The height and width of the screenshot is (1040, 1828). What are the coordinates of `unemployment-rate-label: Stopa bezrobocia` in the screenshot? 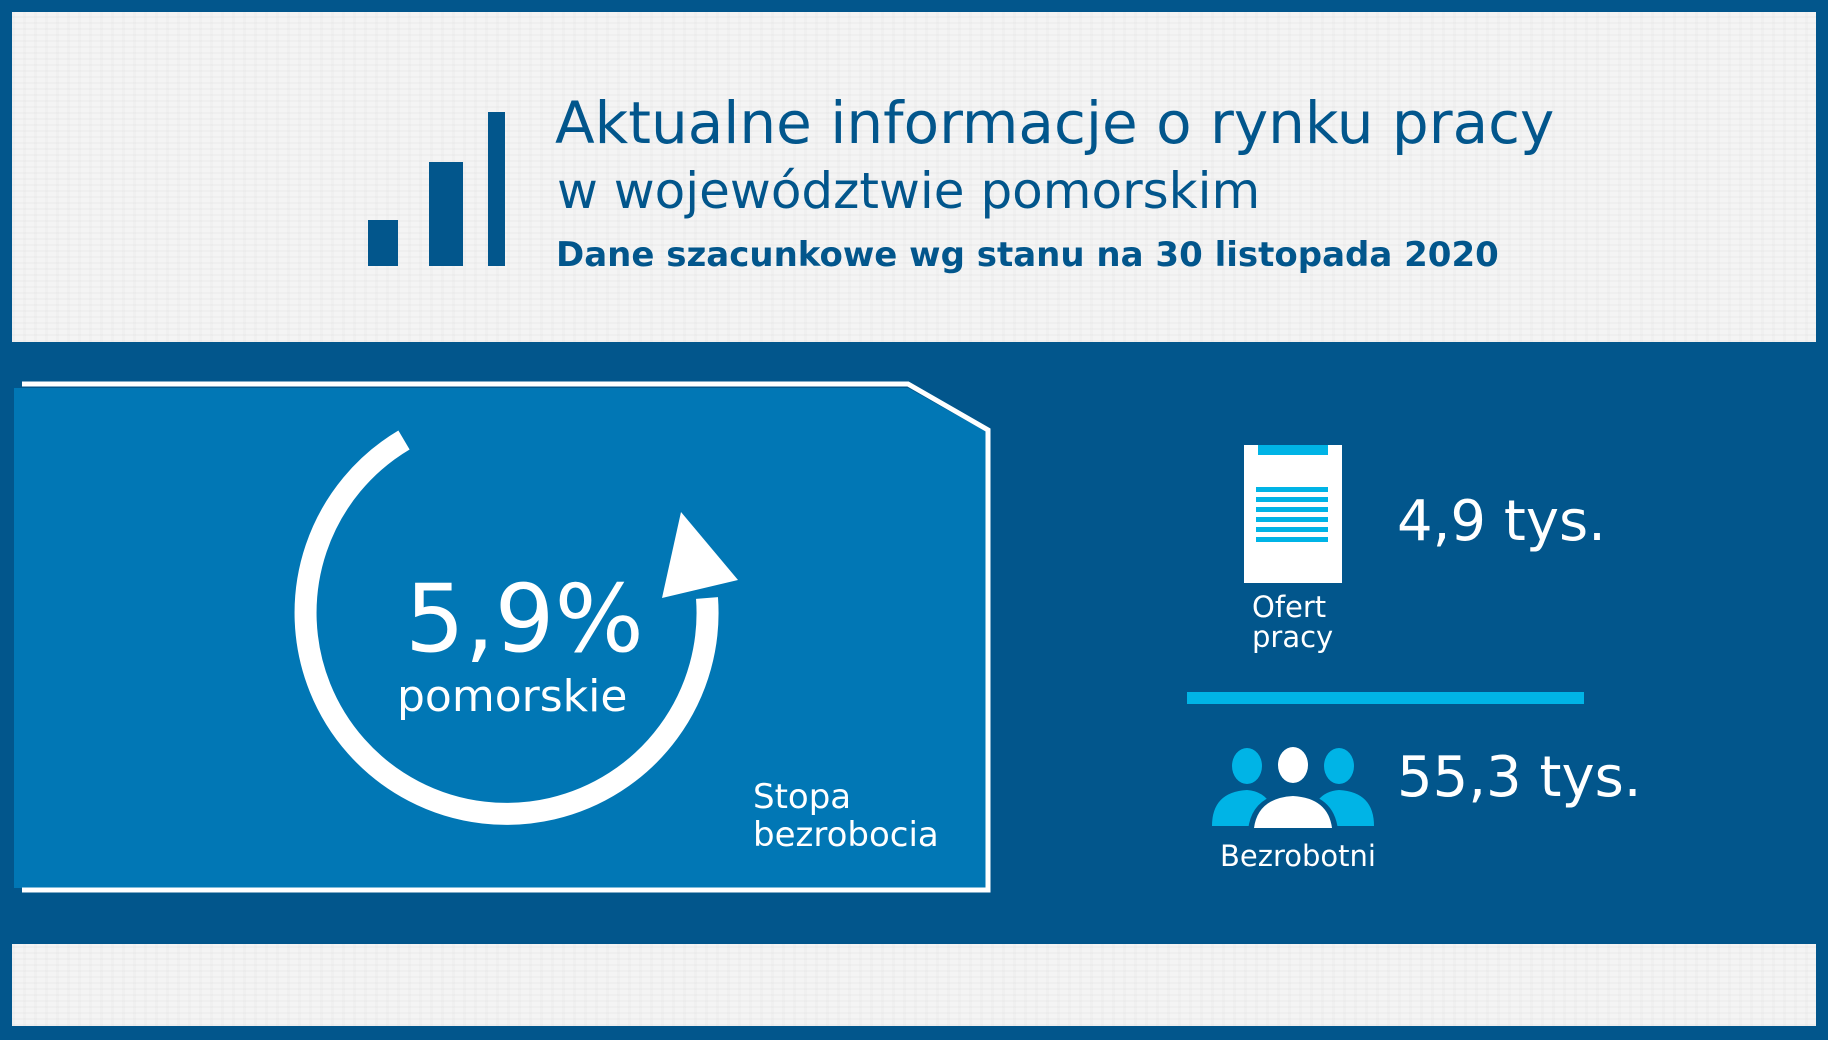 It's located at (846, 816).